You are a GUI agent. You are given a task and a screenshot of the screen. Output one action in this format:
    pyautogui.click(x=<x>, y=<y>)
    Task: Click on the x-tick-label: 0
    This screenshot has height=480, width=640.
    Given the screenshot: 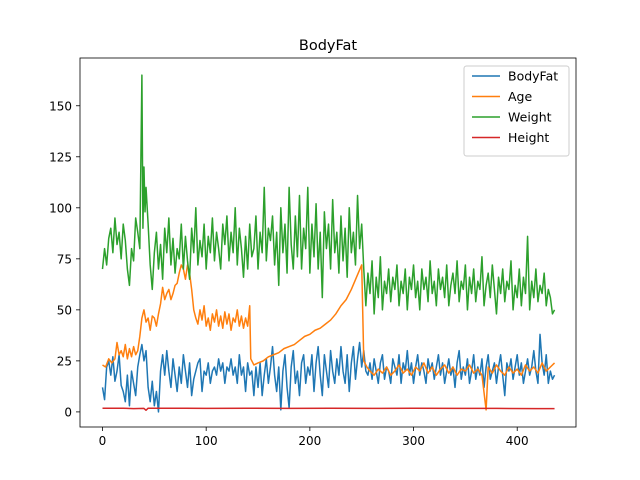 What is the action you would take?
    pyautogui.click(x=103, y=441)
    